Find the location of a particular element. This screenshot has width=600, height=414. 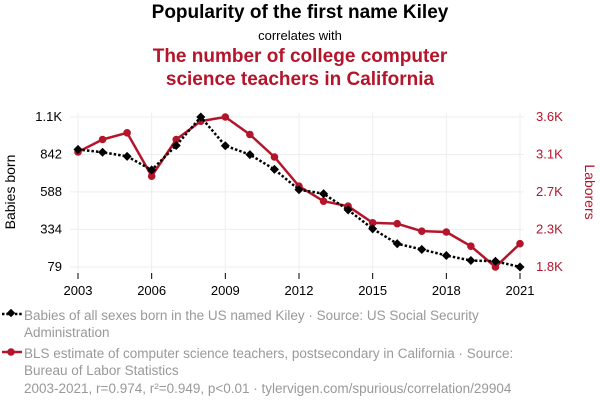

x-tick-label: 2021 is located at coordinates (520, 290).